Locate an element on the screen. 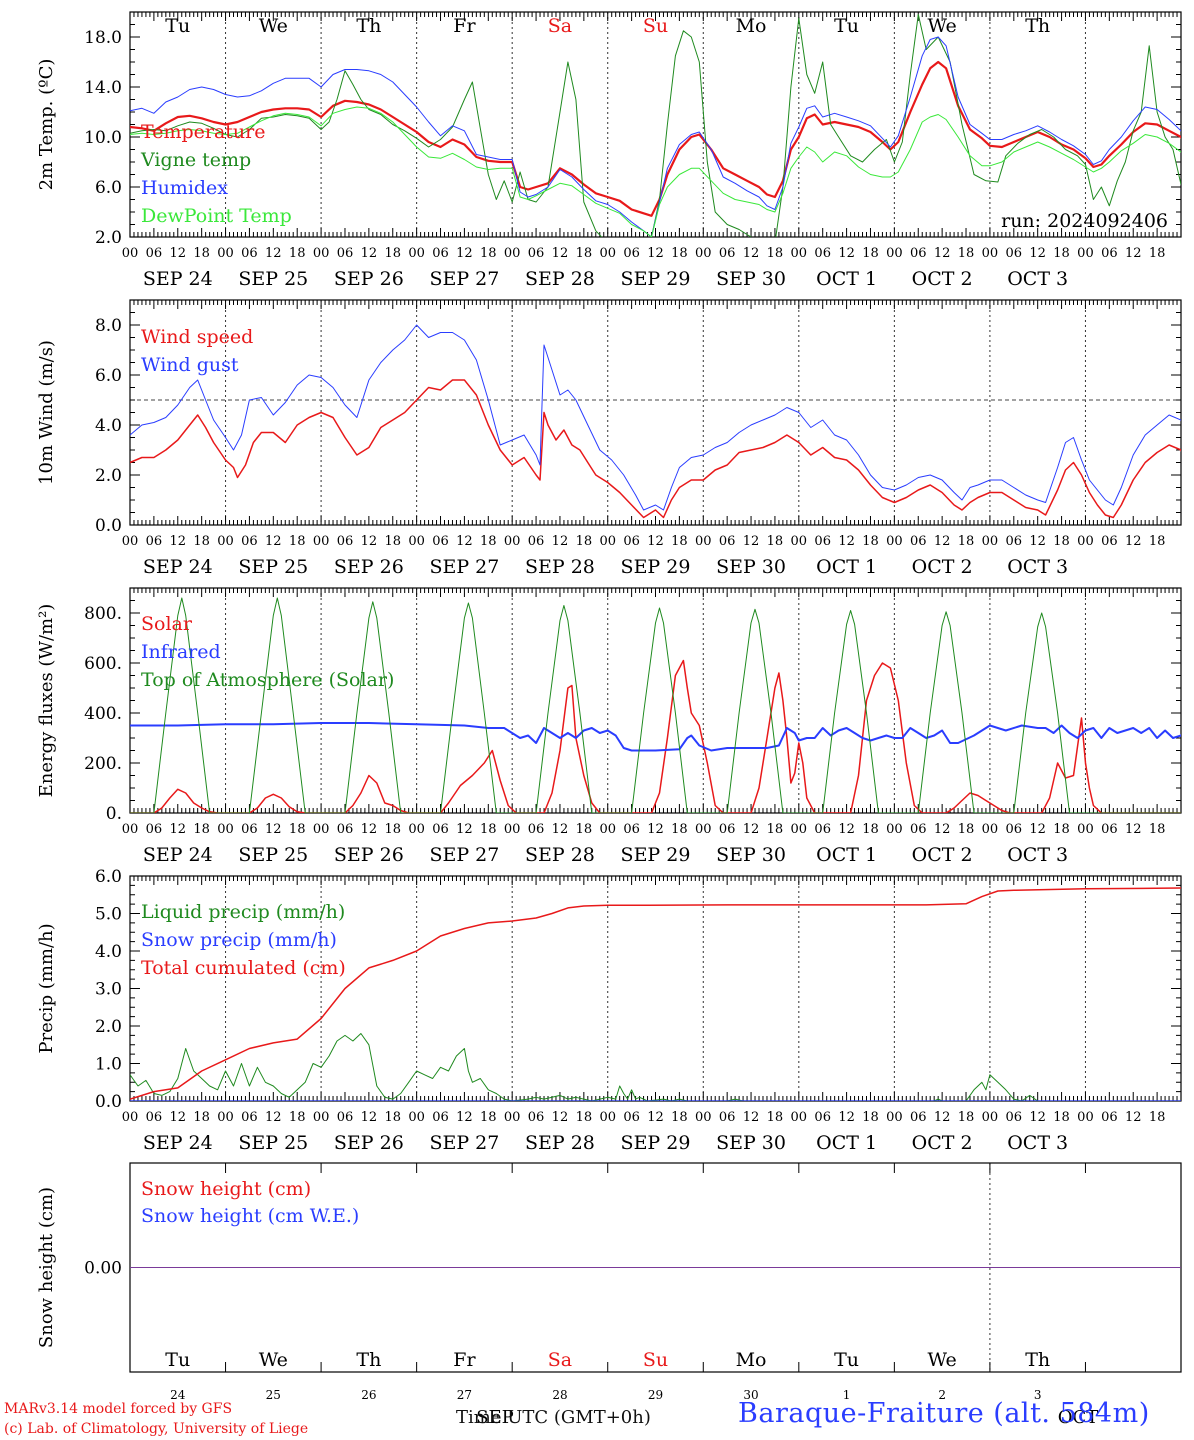  legend-entry: Snow height (cm) is located at coordinates (226, 1189).